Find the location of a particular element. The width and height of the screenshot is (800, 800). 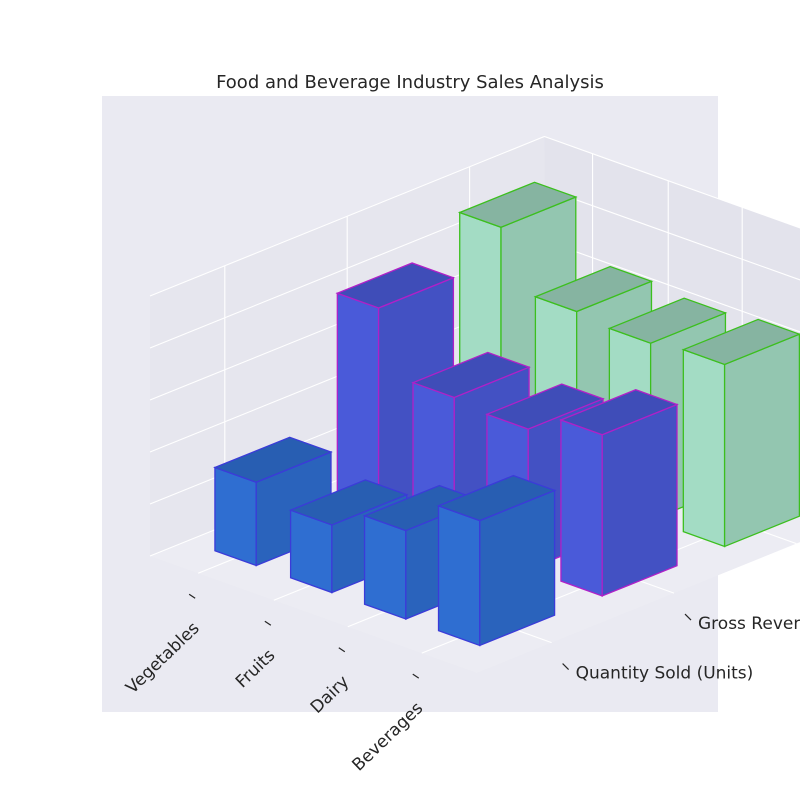

y-tick-label: Quantity Sold (Units) is located at coordinates (665, 674).